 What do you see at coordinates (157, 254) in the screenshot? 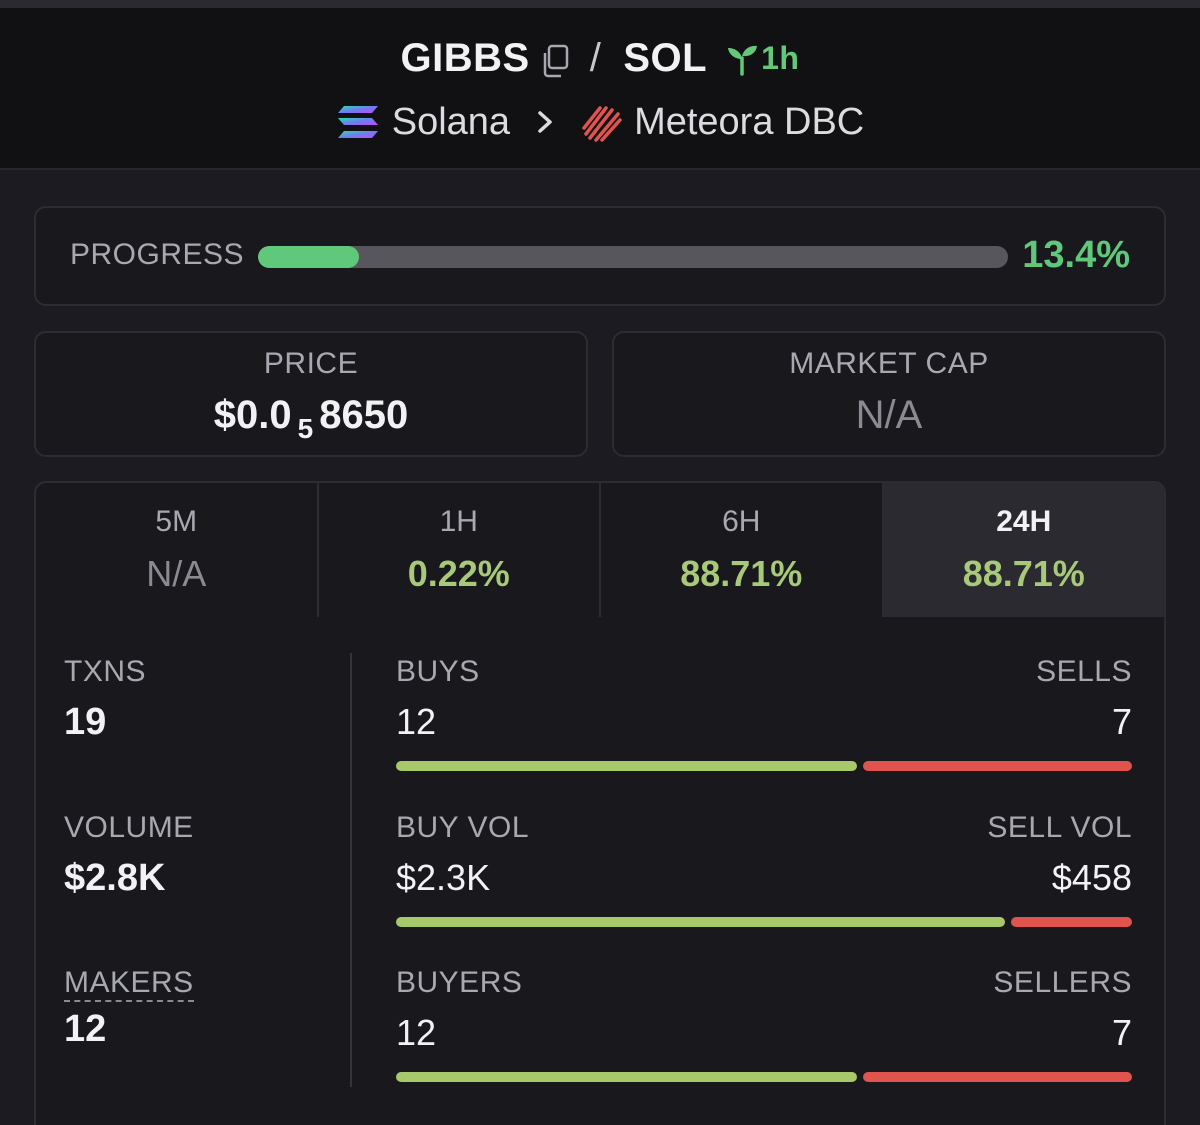
I see `progress-label: PROGRESS` at bounding box center [157, 254].